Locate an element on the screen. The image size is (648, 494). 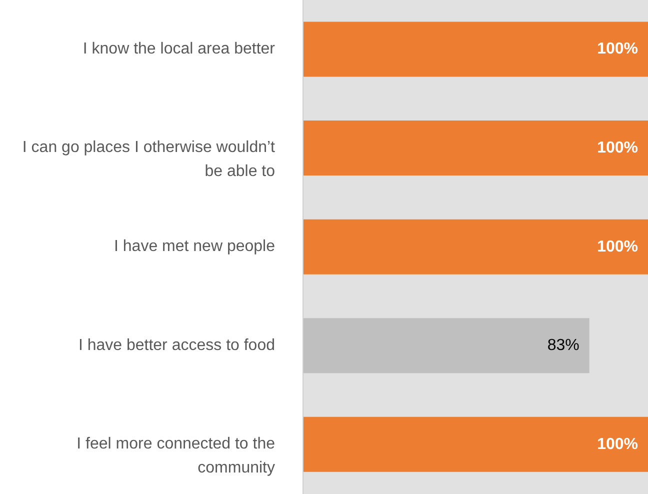
y-tick-label: I have met new people is located at coordinates (195, 246).